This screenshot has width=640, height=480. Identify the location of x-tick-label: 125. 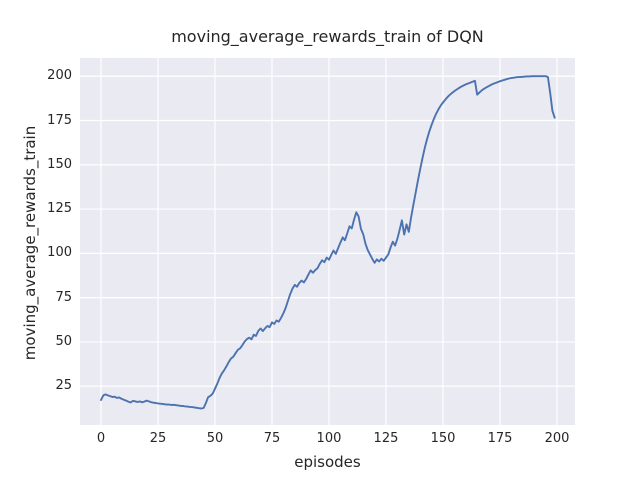
(386, 438).